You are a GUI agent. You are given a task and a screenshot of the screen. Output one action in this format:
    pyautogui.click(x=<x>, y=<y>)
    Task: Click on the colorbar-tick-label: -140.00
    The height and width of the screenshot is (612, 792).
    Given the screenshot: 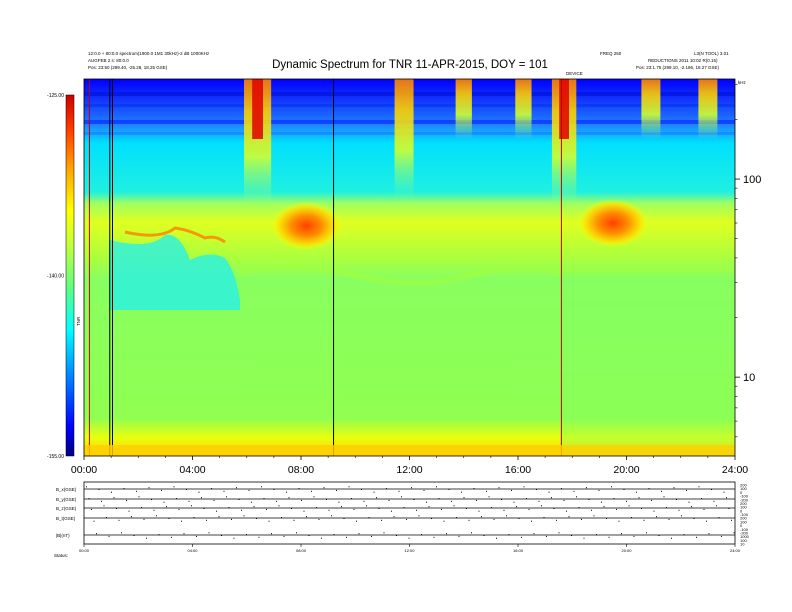 What is the action you would take?
    pyautogui.click(x=55, y=277)
    